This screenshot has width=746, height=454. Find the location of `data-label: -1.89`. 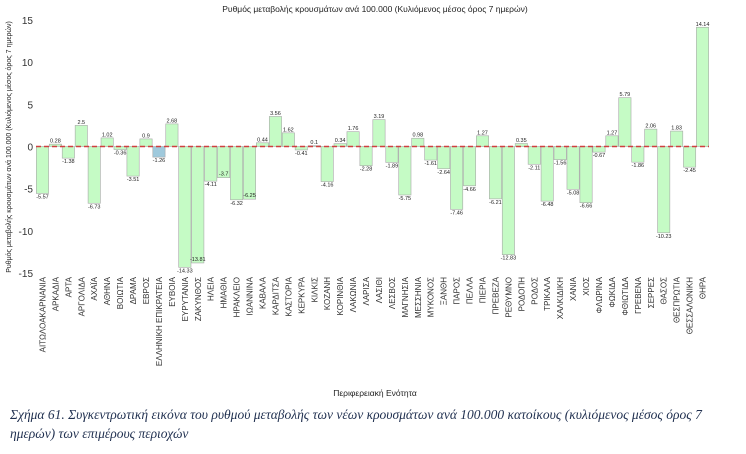

data-label: -1.89 is located at coordinates (392, 166).